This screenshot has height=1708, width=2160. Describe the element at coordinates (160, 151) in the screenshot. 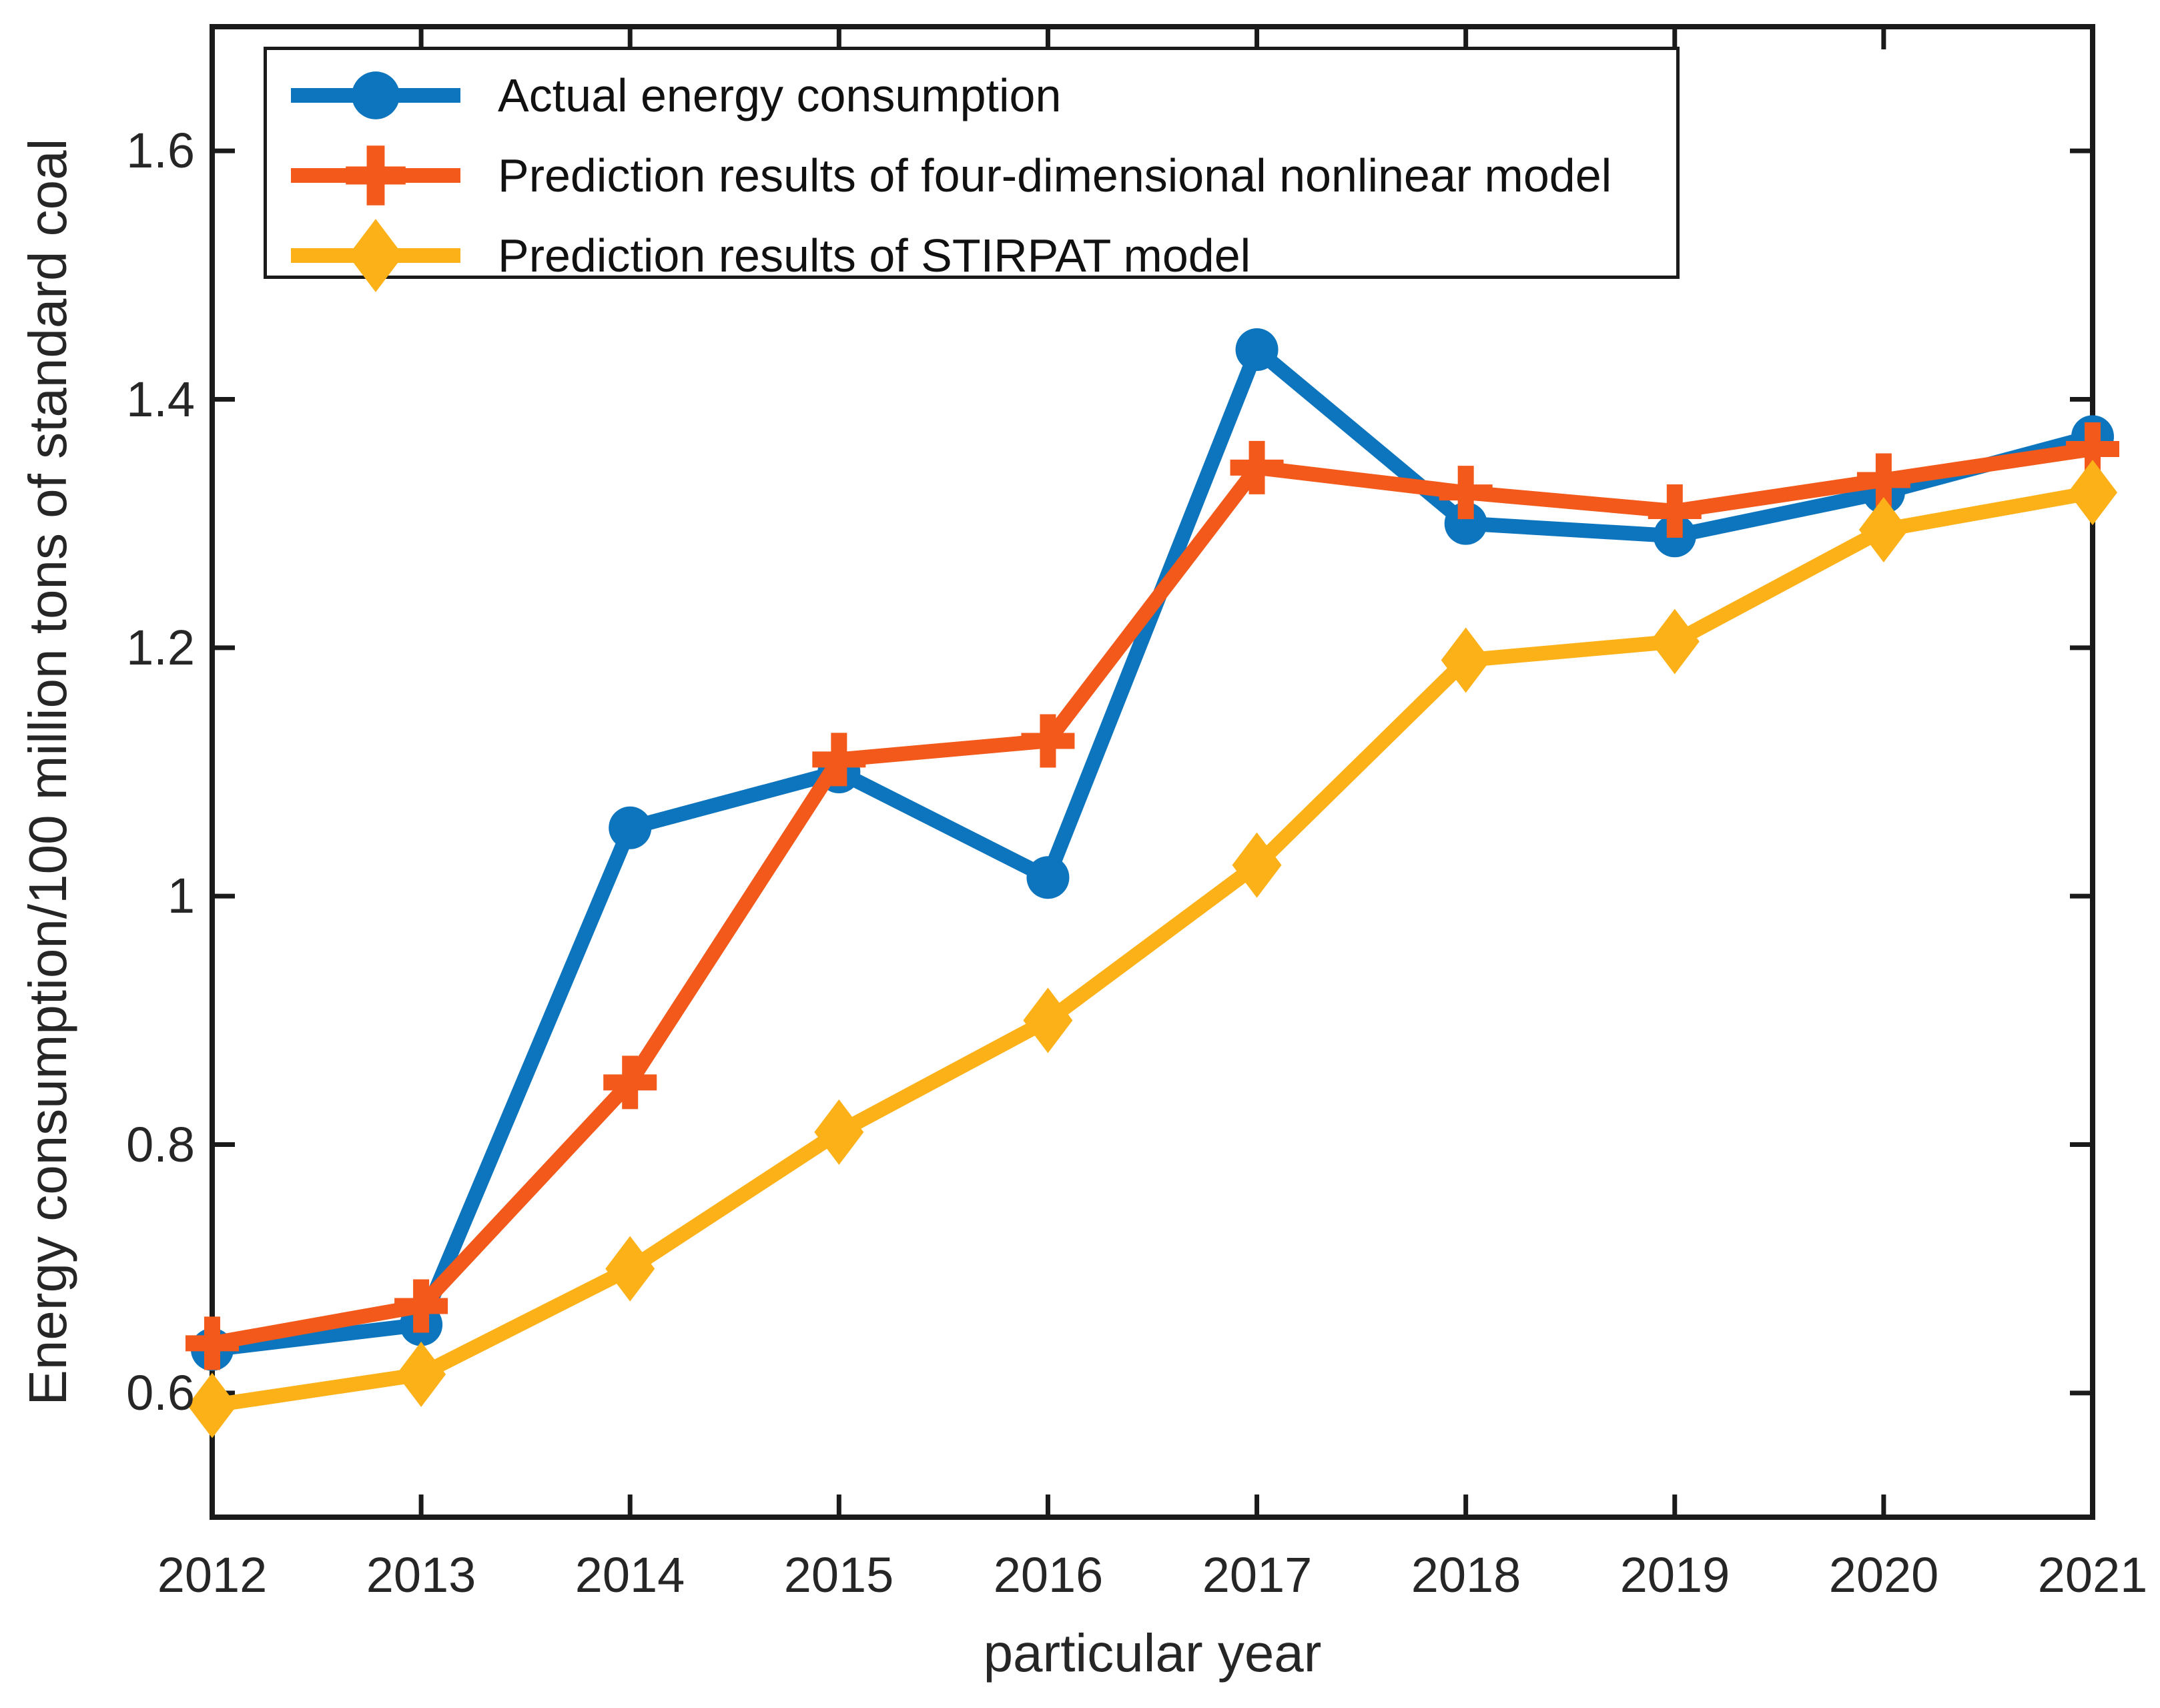

I see `y-tick-label: 1.6` at that location.